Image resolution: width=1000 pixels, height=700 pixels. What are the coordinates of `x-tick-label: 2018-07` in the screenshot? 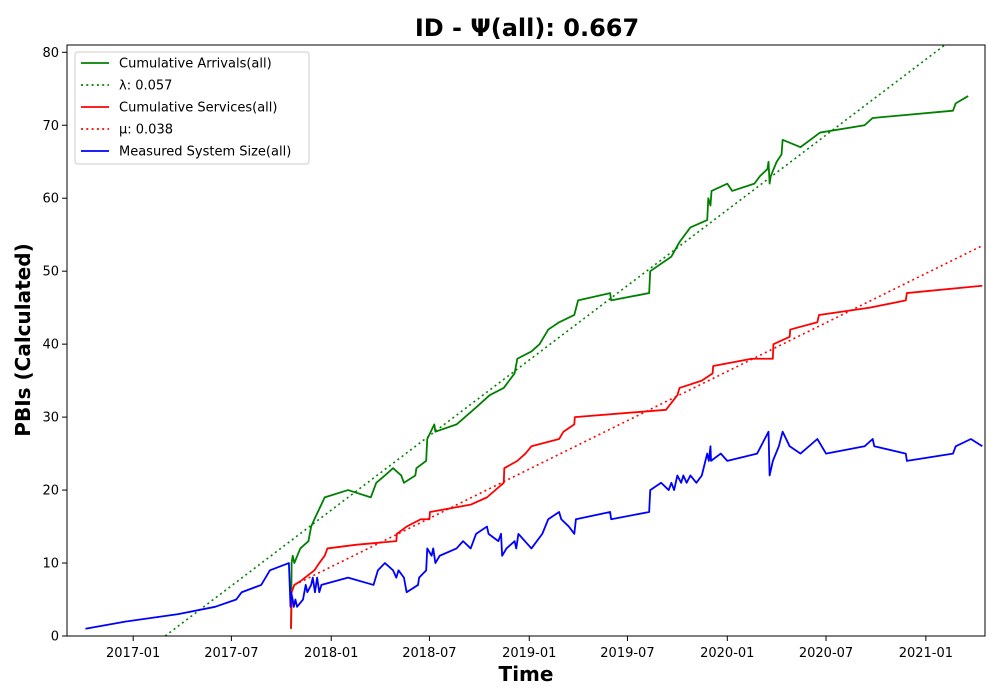 It's located at (429, 653).